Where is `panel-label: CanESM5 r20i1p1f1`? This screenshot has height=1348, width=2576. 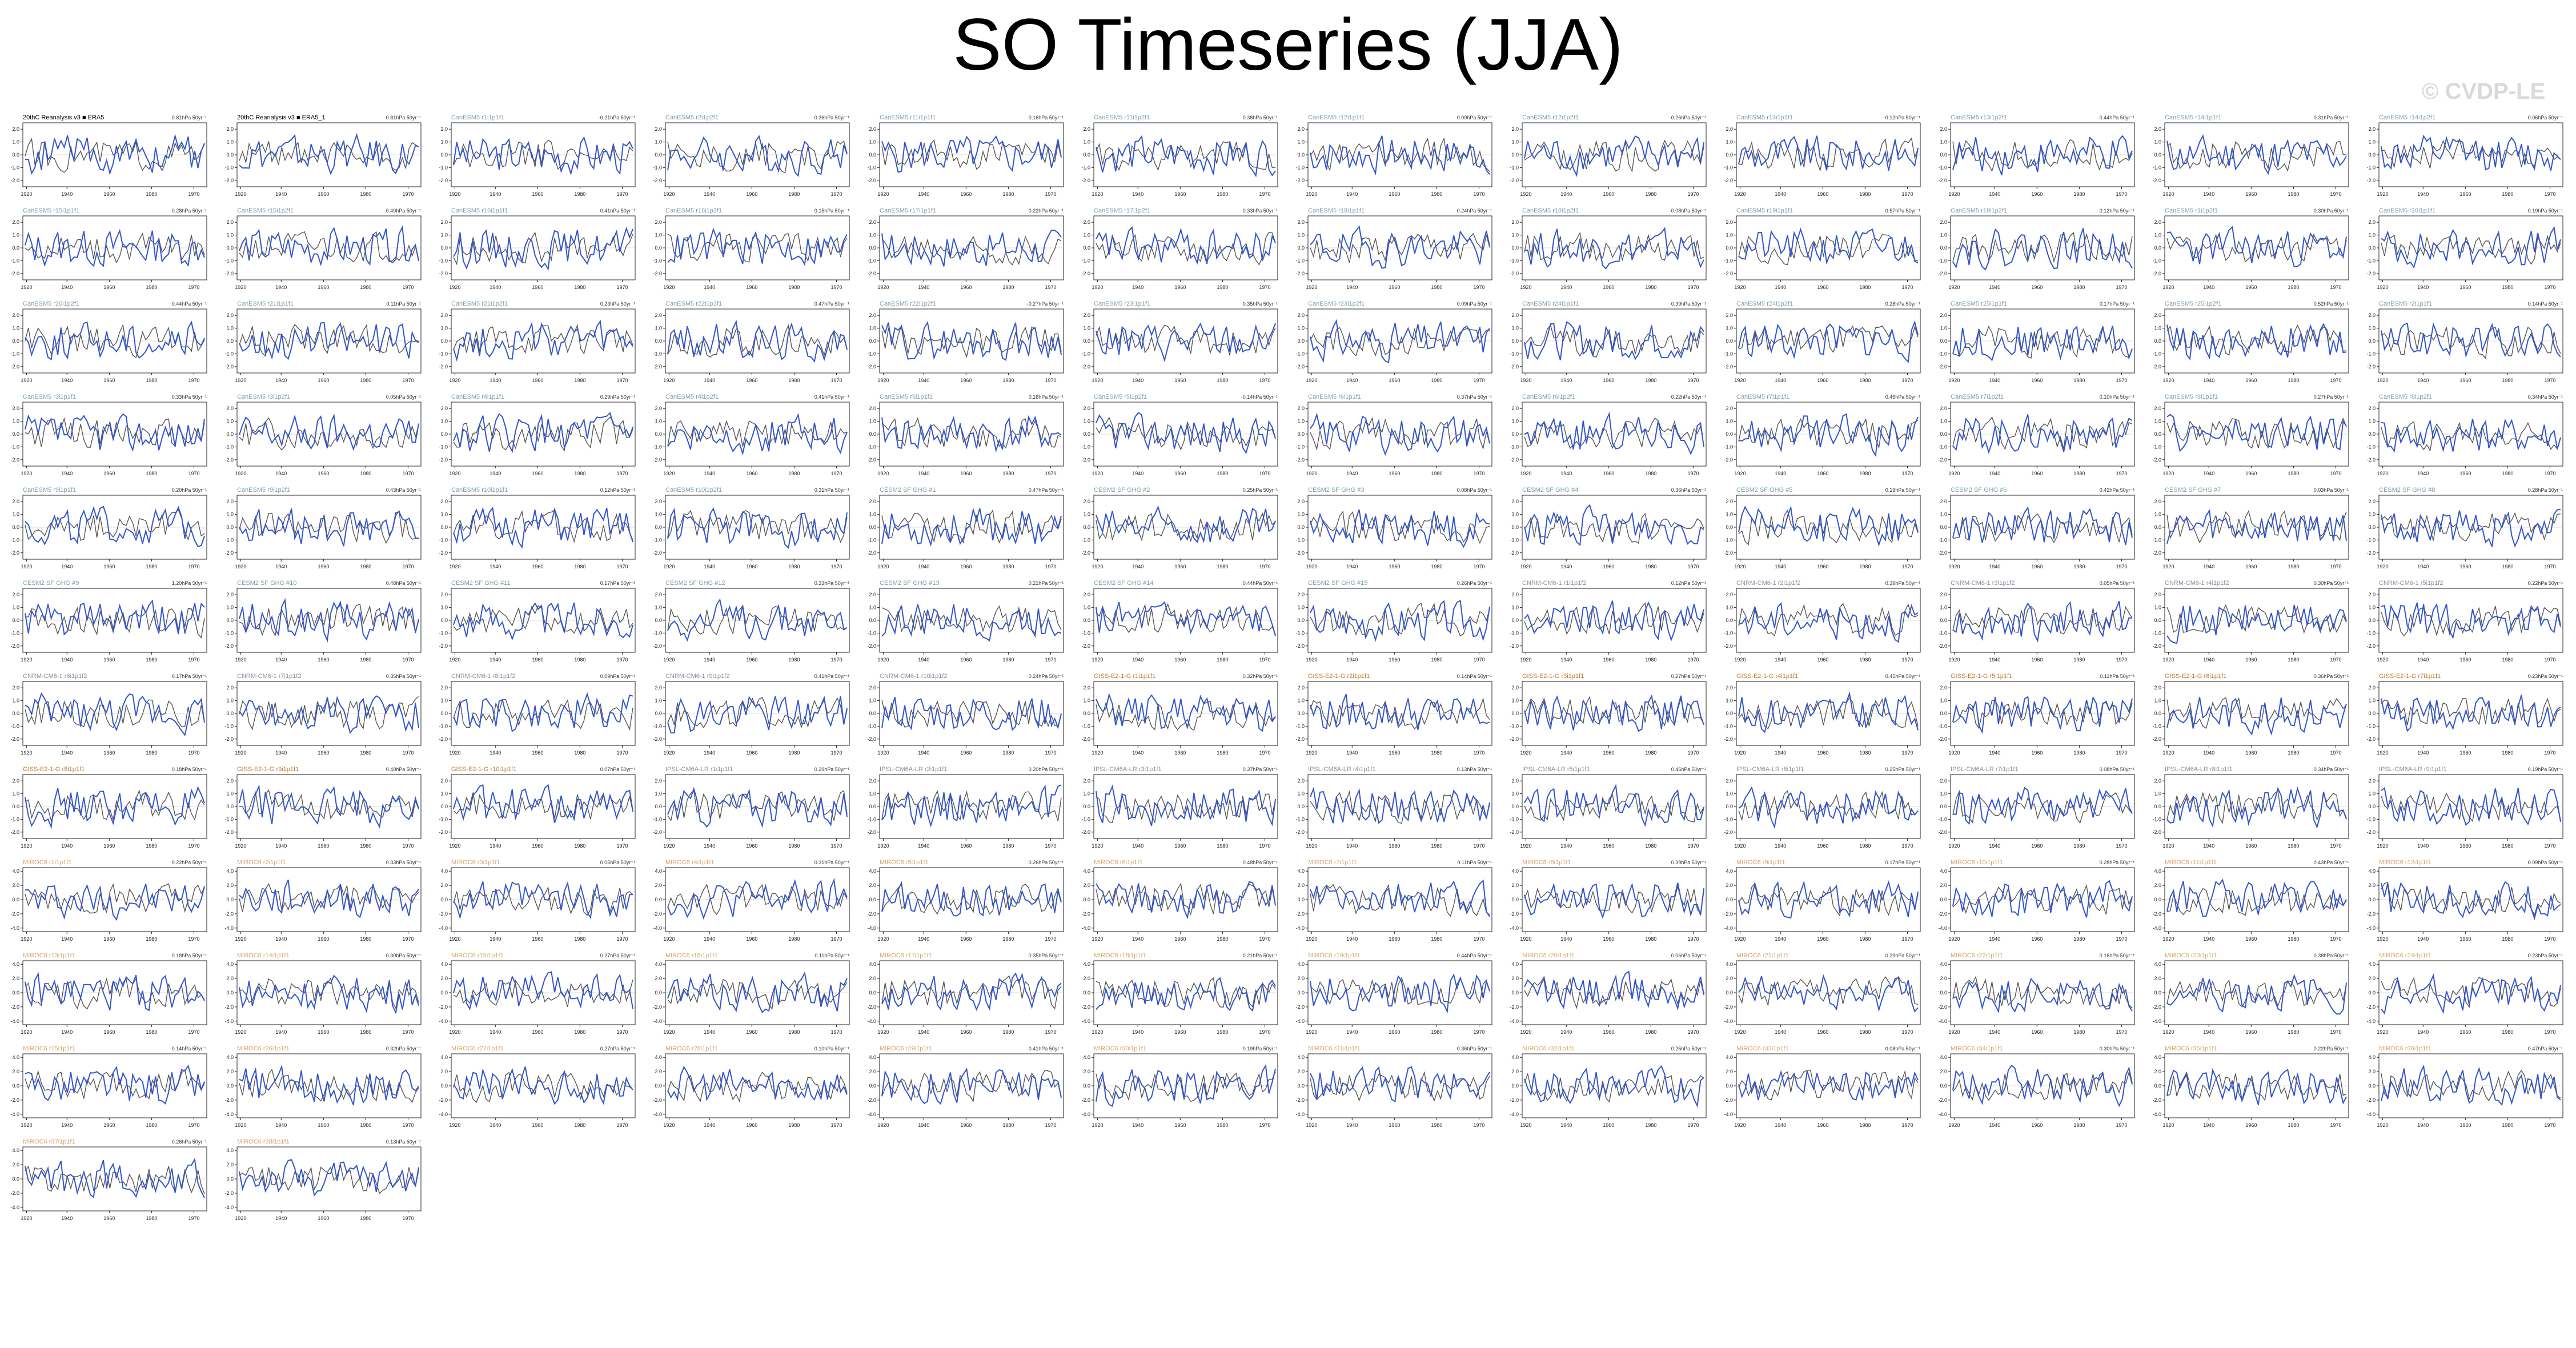
panel-label: CanESM5 r20i1p1f1 is located at coordinates (2407, 210).